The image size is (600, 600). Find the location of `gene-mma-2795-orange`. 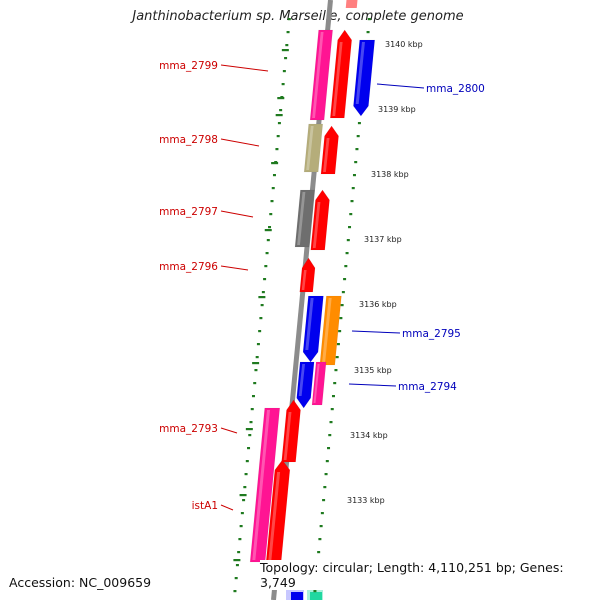

gene-mma-2795-orange is located at coordinates (330, 330).